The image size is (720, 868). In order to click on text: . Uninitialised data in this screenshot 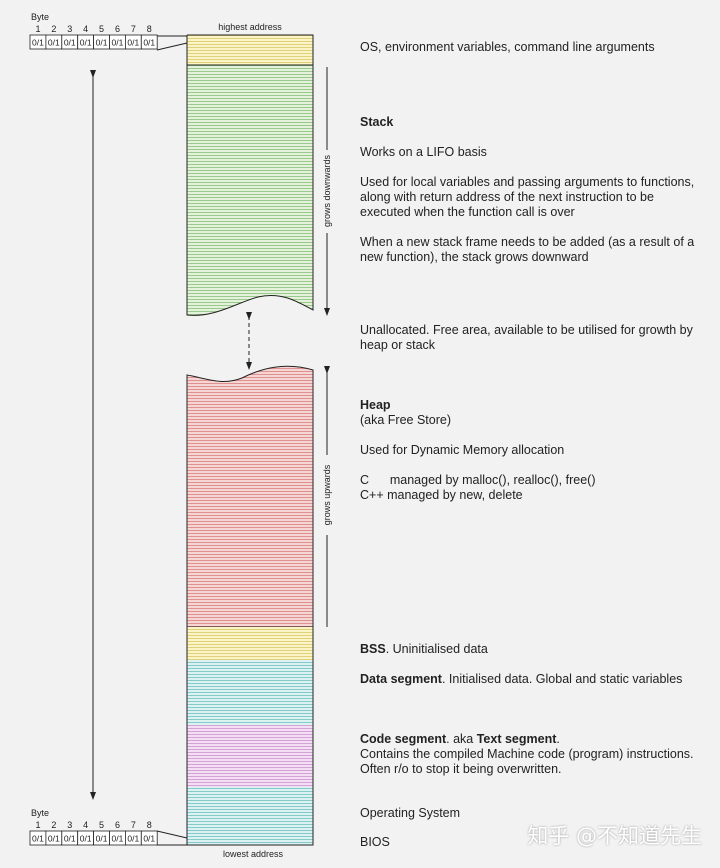, I will do `click(436, 649)`.